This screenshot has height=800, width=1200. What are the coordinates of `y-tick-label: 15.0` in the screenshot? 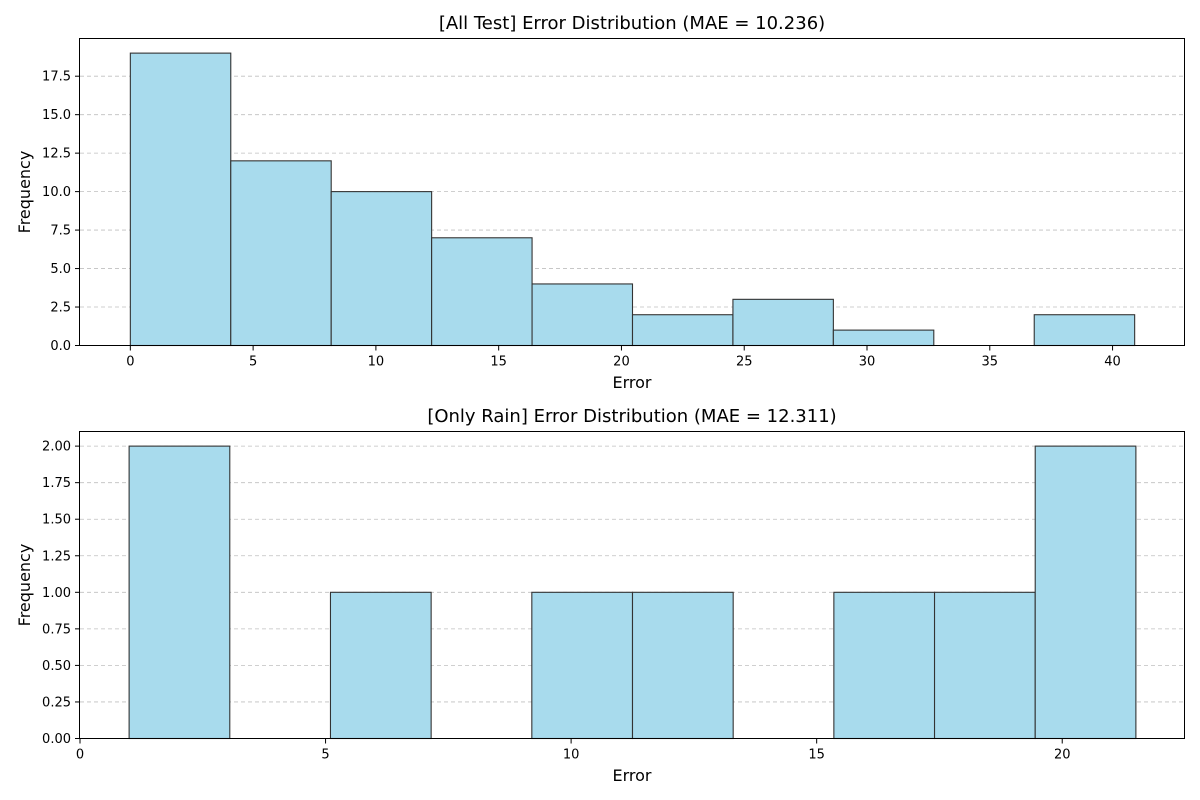 It's located at (56, 115).